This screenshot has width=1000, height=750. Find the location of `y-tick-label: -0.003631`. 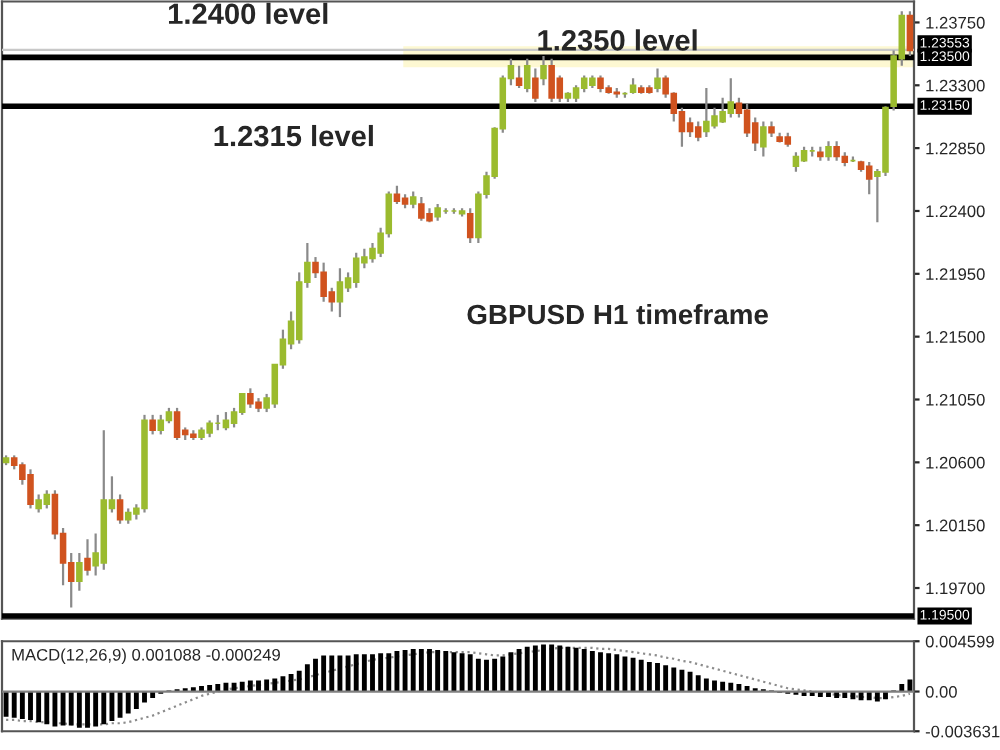

y-tick-label: -0.003631 is located at coordinates (962, 731).